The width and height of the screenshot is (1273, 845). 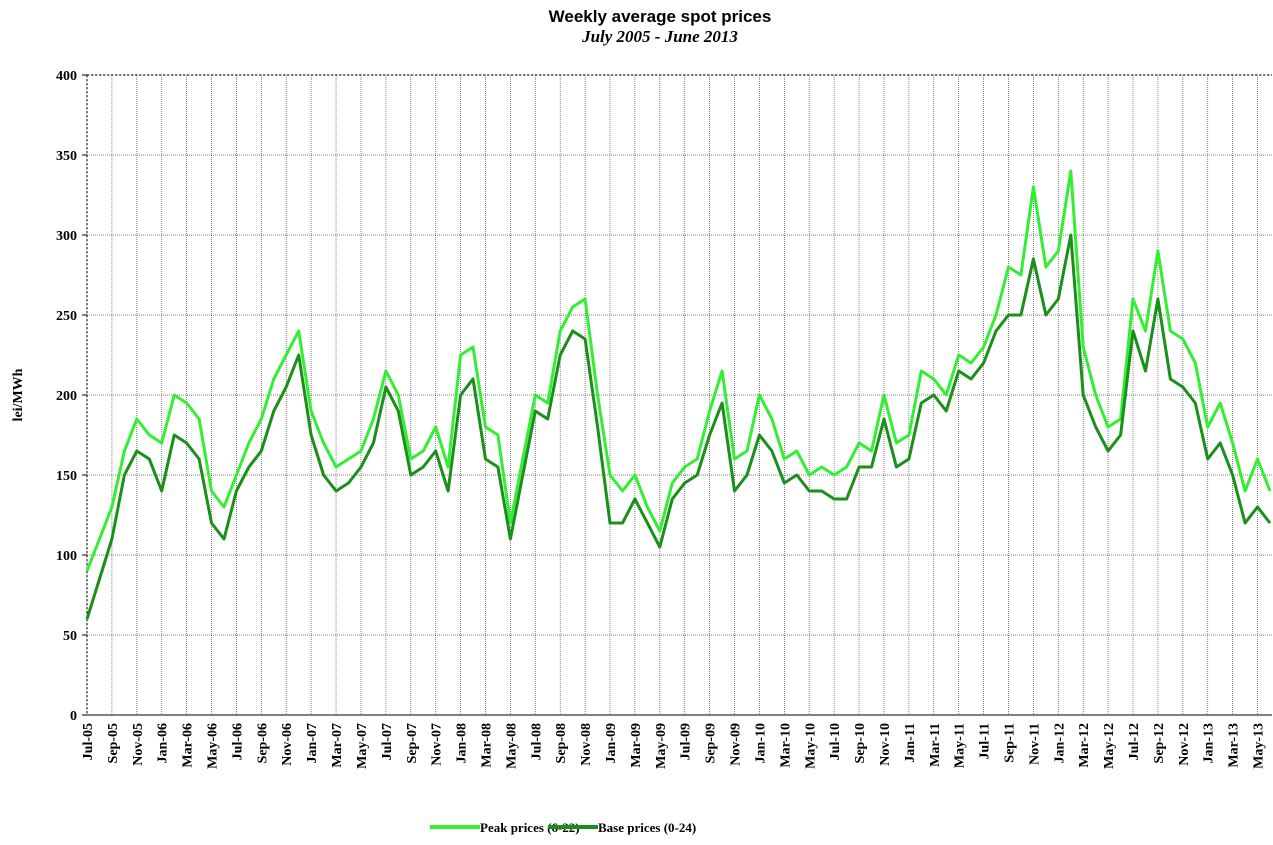 I want to click on x-tick-label: Sep-11, so click(x=1009, y=743).